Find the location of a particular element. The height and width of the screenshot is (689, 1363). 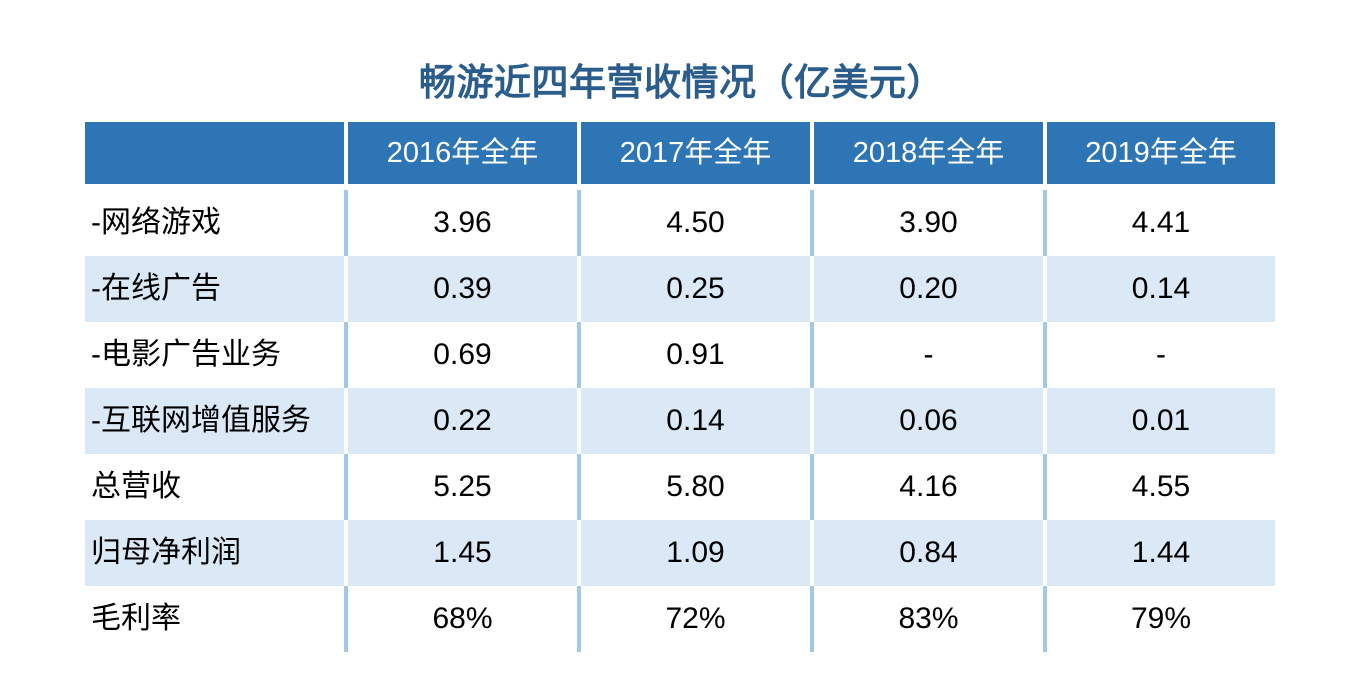

table-row-ivas: -互联网增值服务 0.22 0.14 0.06 0.01 is located at coordinates (680, 421).